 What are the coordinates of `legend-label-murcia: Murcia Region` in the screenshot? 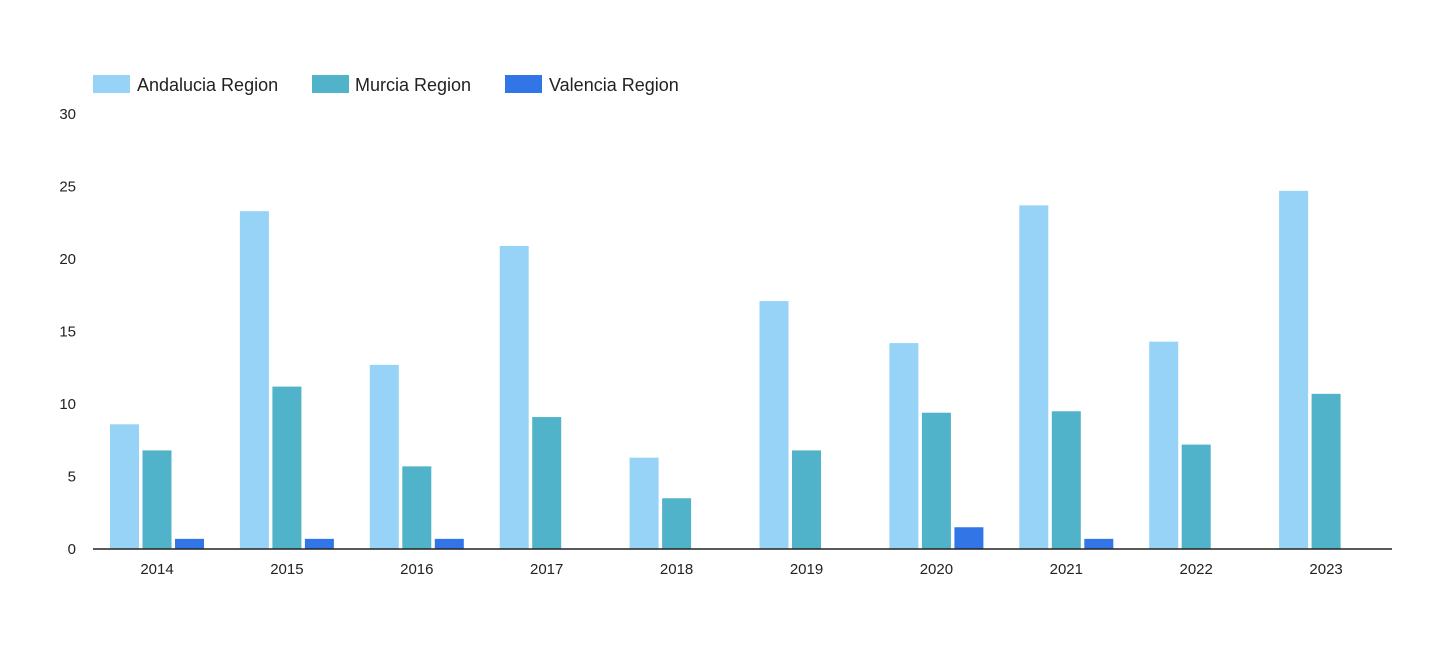 It's located at (413, 85).